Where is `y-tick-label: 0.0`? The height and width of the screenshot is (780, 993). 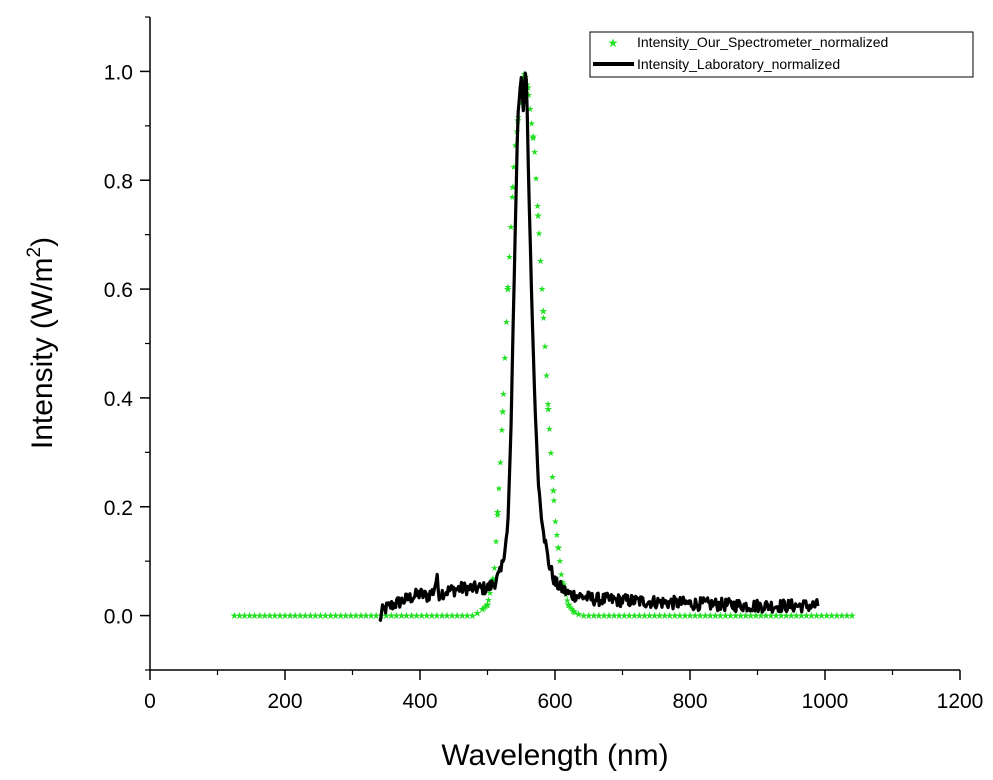
y-tick-label: 0.0 is located at coordinates (118, 617).